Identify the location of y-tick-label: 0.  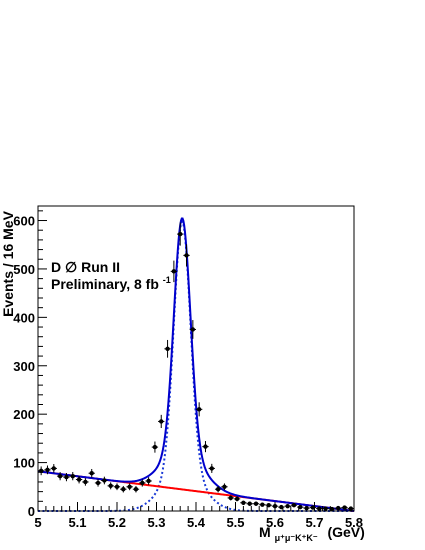
(31, 511).